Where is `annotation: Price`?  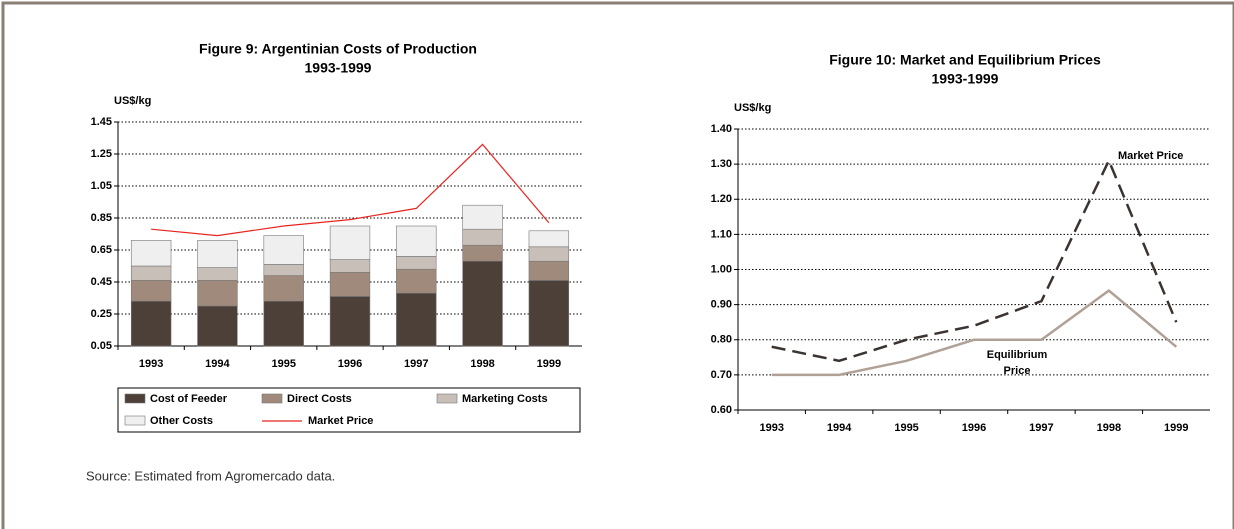 annotation: Price is located at coordinates (1017, 371).